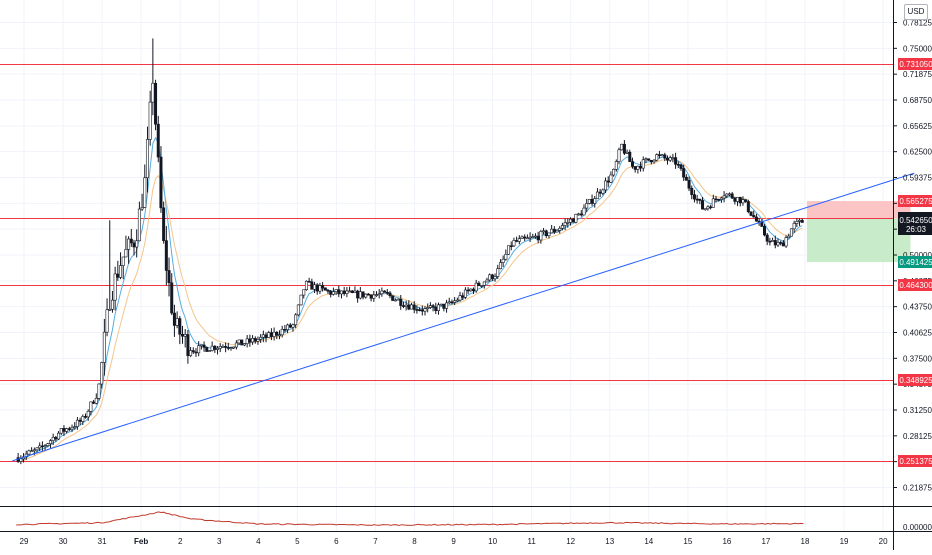 Image resolution: width=932 pixels, height=555 pixels. Describe the element at coordinates (180, 541) in the screenshot. I see `time-axis-label: 2` at that location.